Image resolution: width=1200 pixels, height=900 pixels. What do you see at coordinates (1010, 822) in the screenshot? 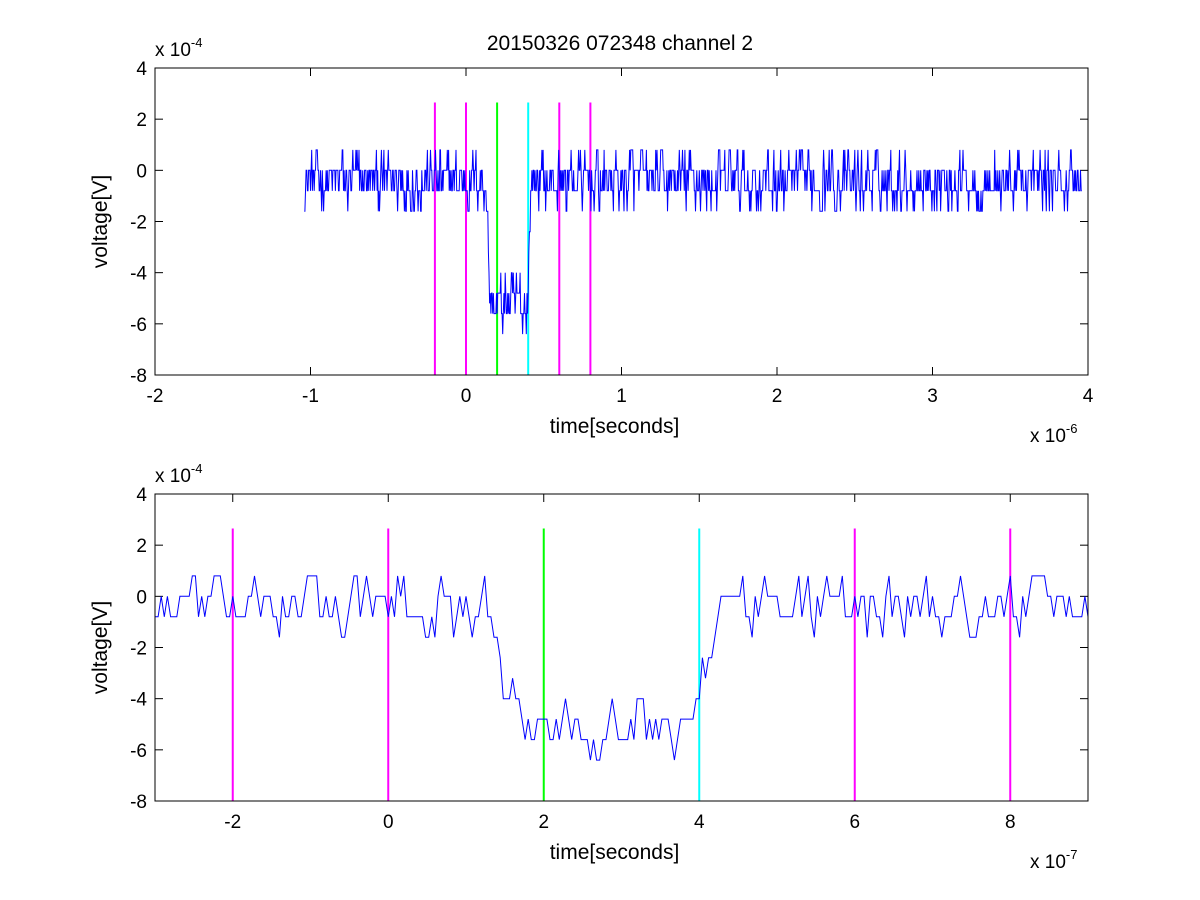
I see `x-tick-label: 8` at bounding box center [1010, 822].